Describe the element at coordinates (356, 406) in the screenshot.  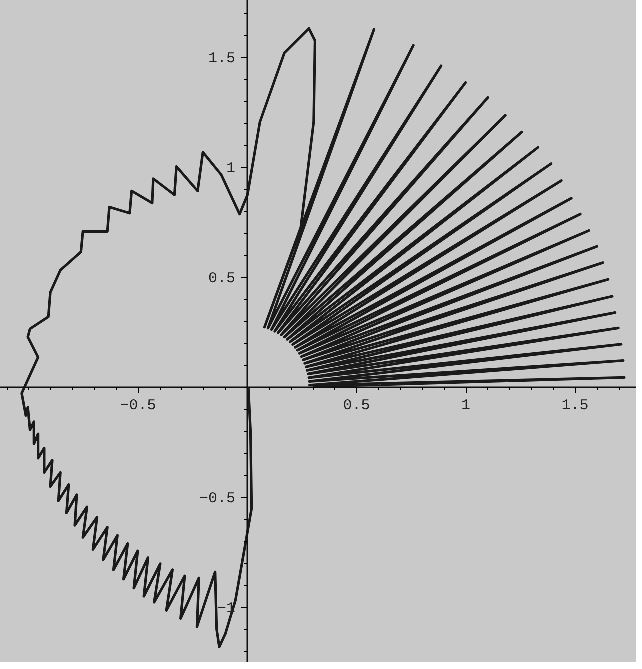
I see `x-tick-label: 0.5` at that location.